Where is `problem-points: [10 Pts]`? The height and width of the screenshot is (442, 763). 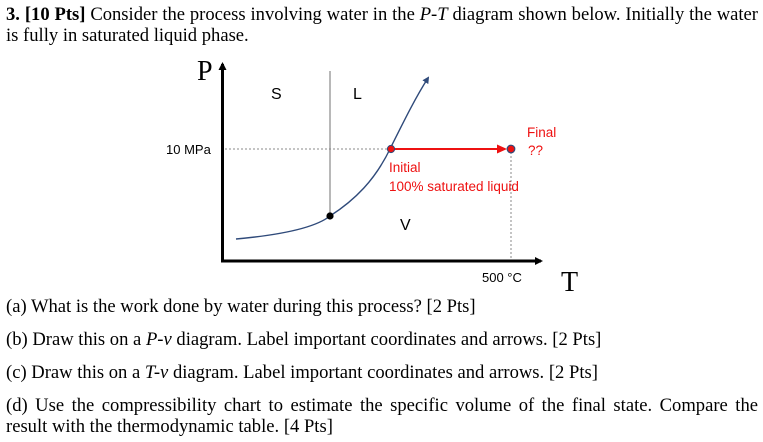 problem-points: [10 Pts] is located at coordinates (55, 14).